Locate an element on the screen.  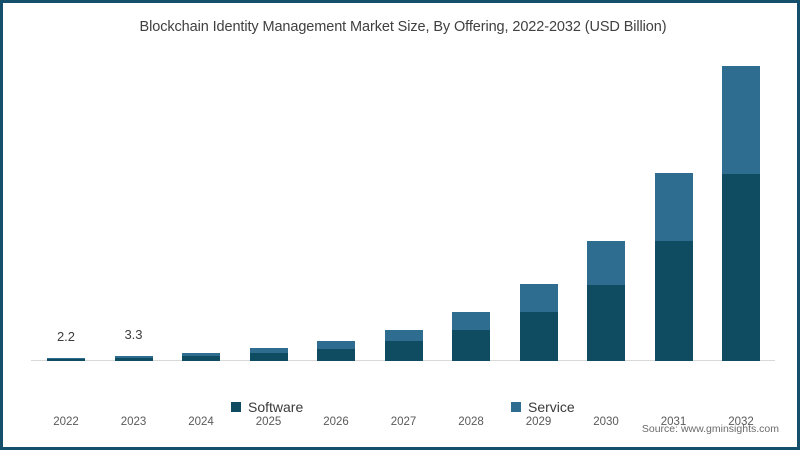
source-attribution: Source: www.gminsights.com is located at coordinates (710, 429).